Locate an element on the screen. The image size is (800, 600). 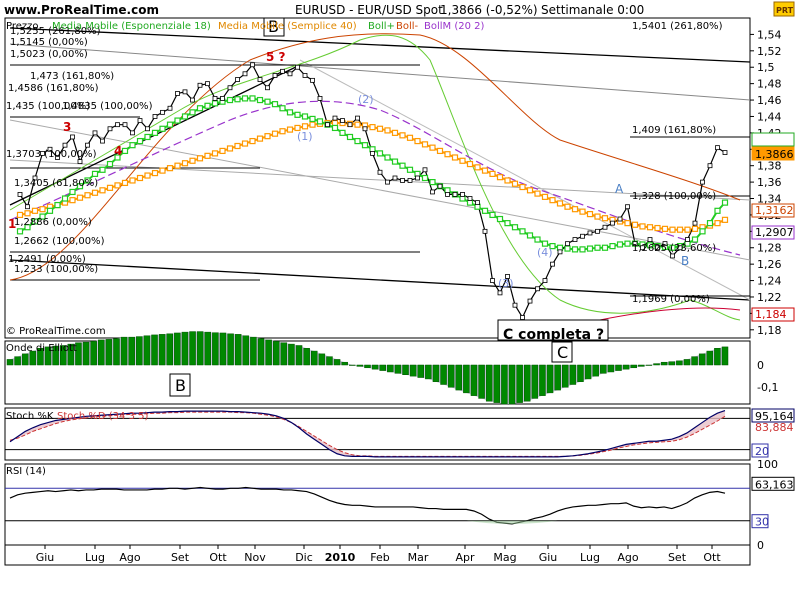
stoch-d-value: 83,884 is located at coordinates (774, 427).